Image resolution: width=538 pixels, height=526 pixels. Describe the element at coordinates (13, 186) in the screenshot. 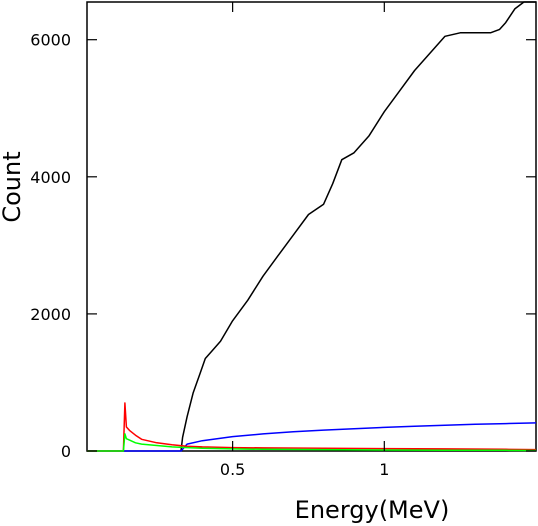

I see `y-axis-title: Count` at that location.